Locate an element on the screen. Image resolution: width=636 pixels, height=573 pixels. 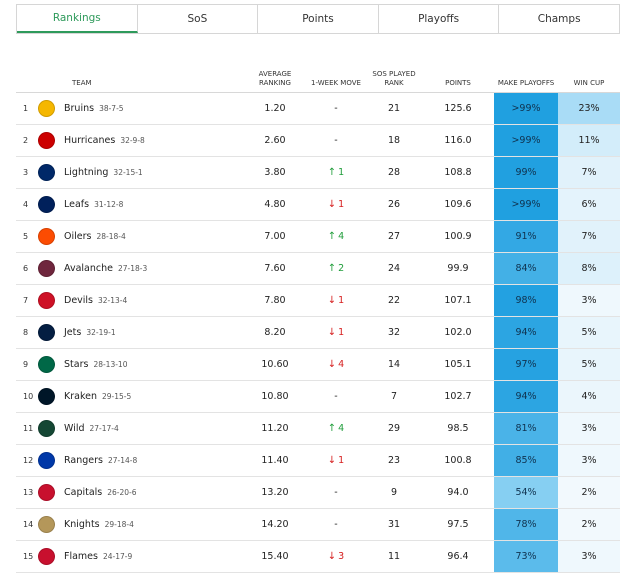
move-indicator: ↓ 4 is located at coordinates (336, 364).